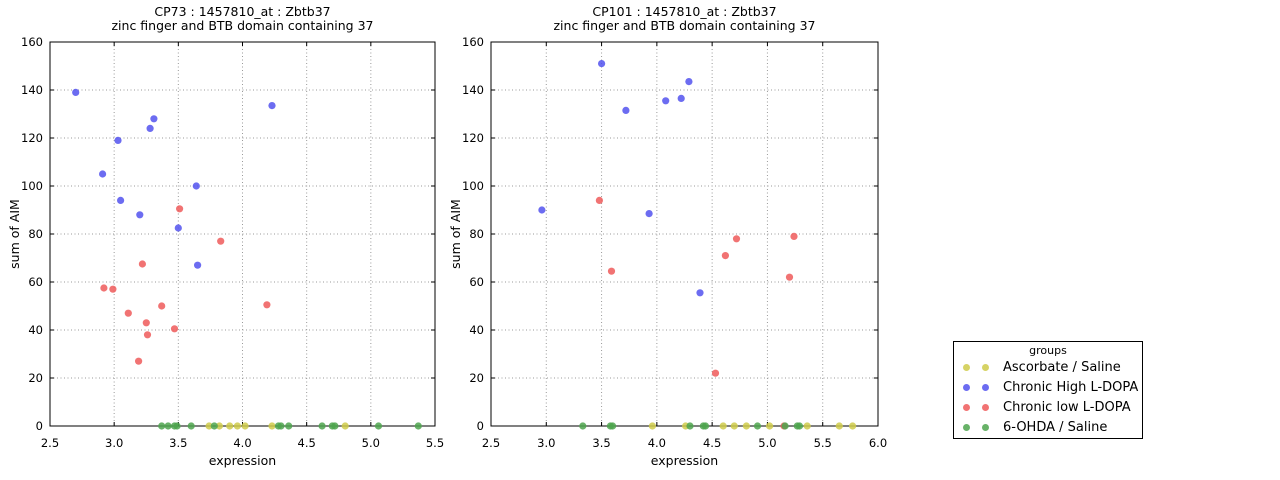 This screenshot has width=1280, height=480. Describe the element at coordinates (546, 443) in the screenshot. I see `x-tick-label: 3.0` at that location.